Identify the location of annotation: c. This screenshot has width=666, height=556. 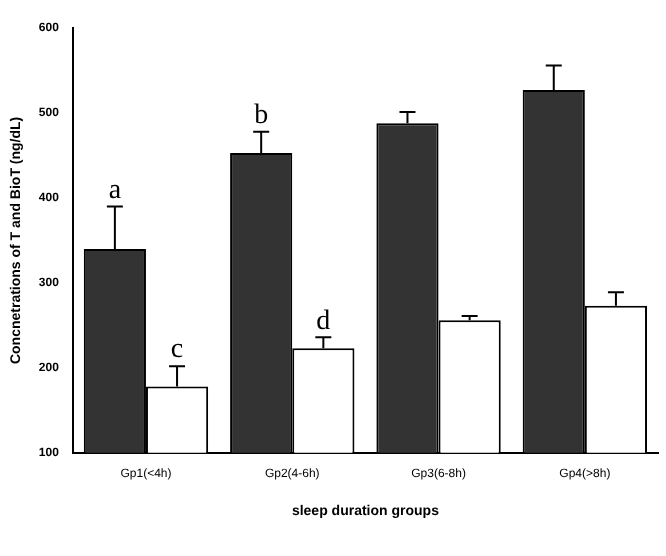
(177, 350).